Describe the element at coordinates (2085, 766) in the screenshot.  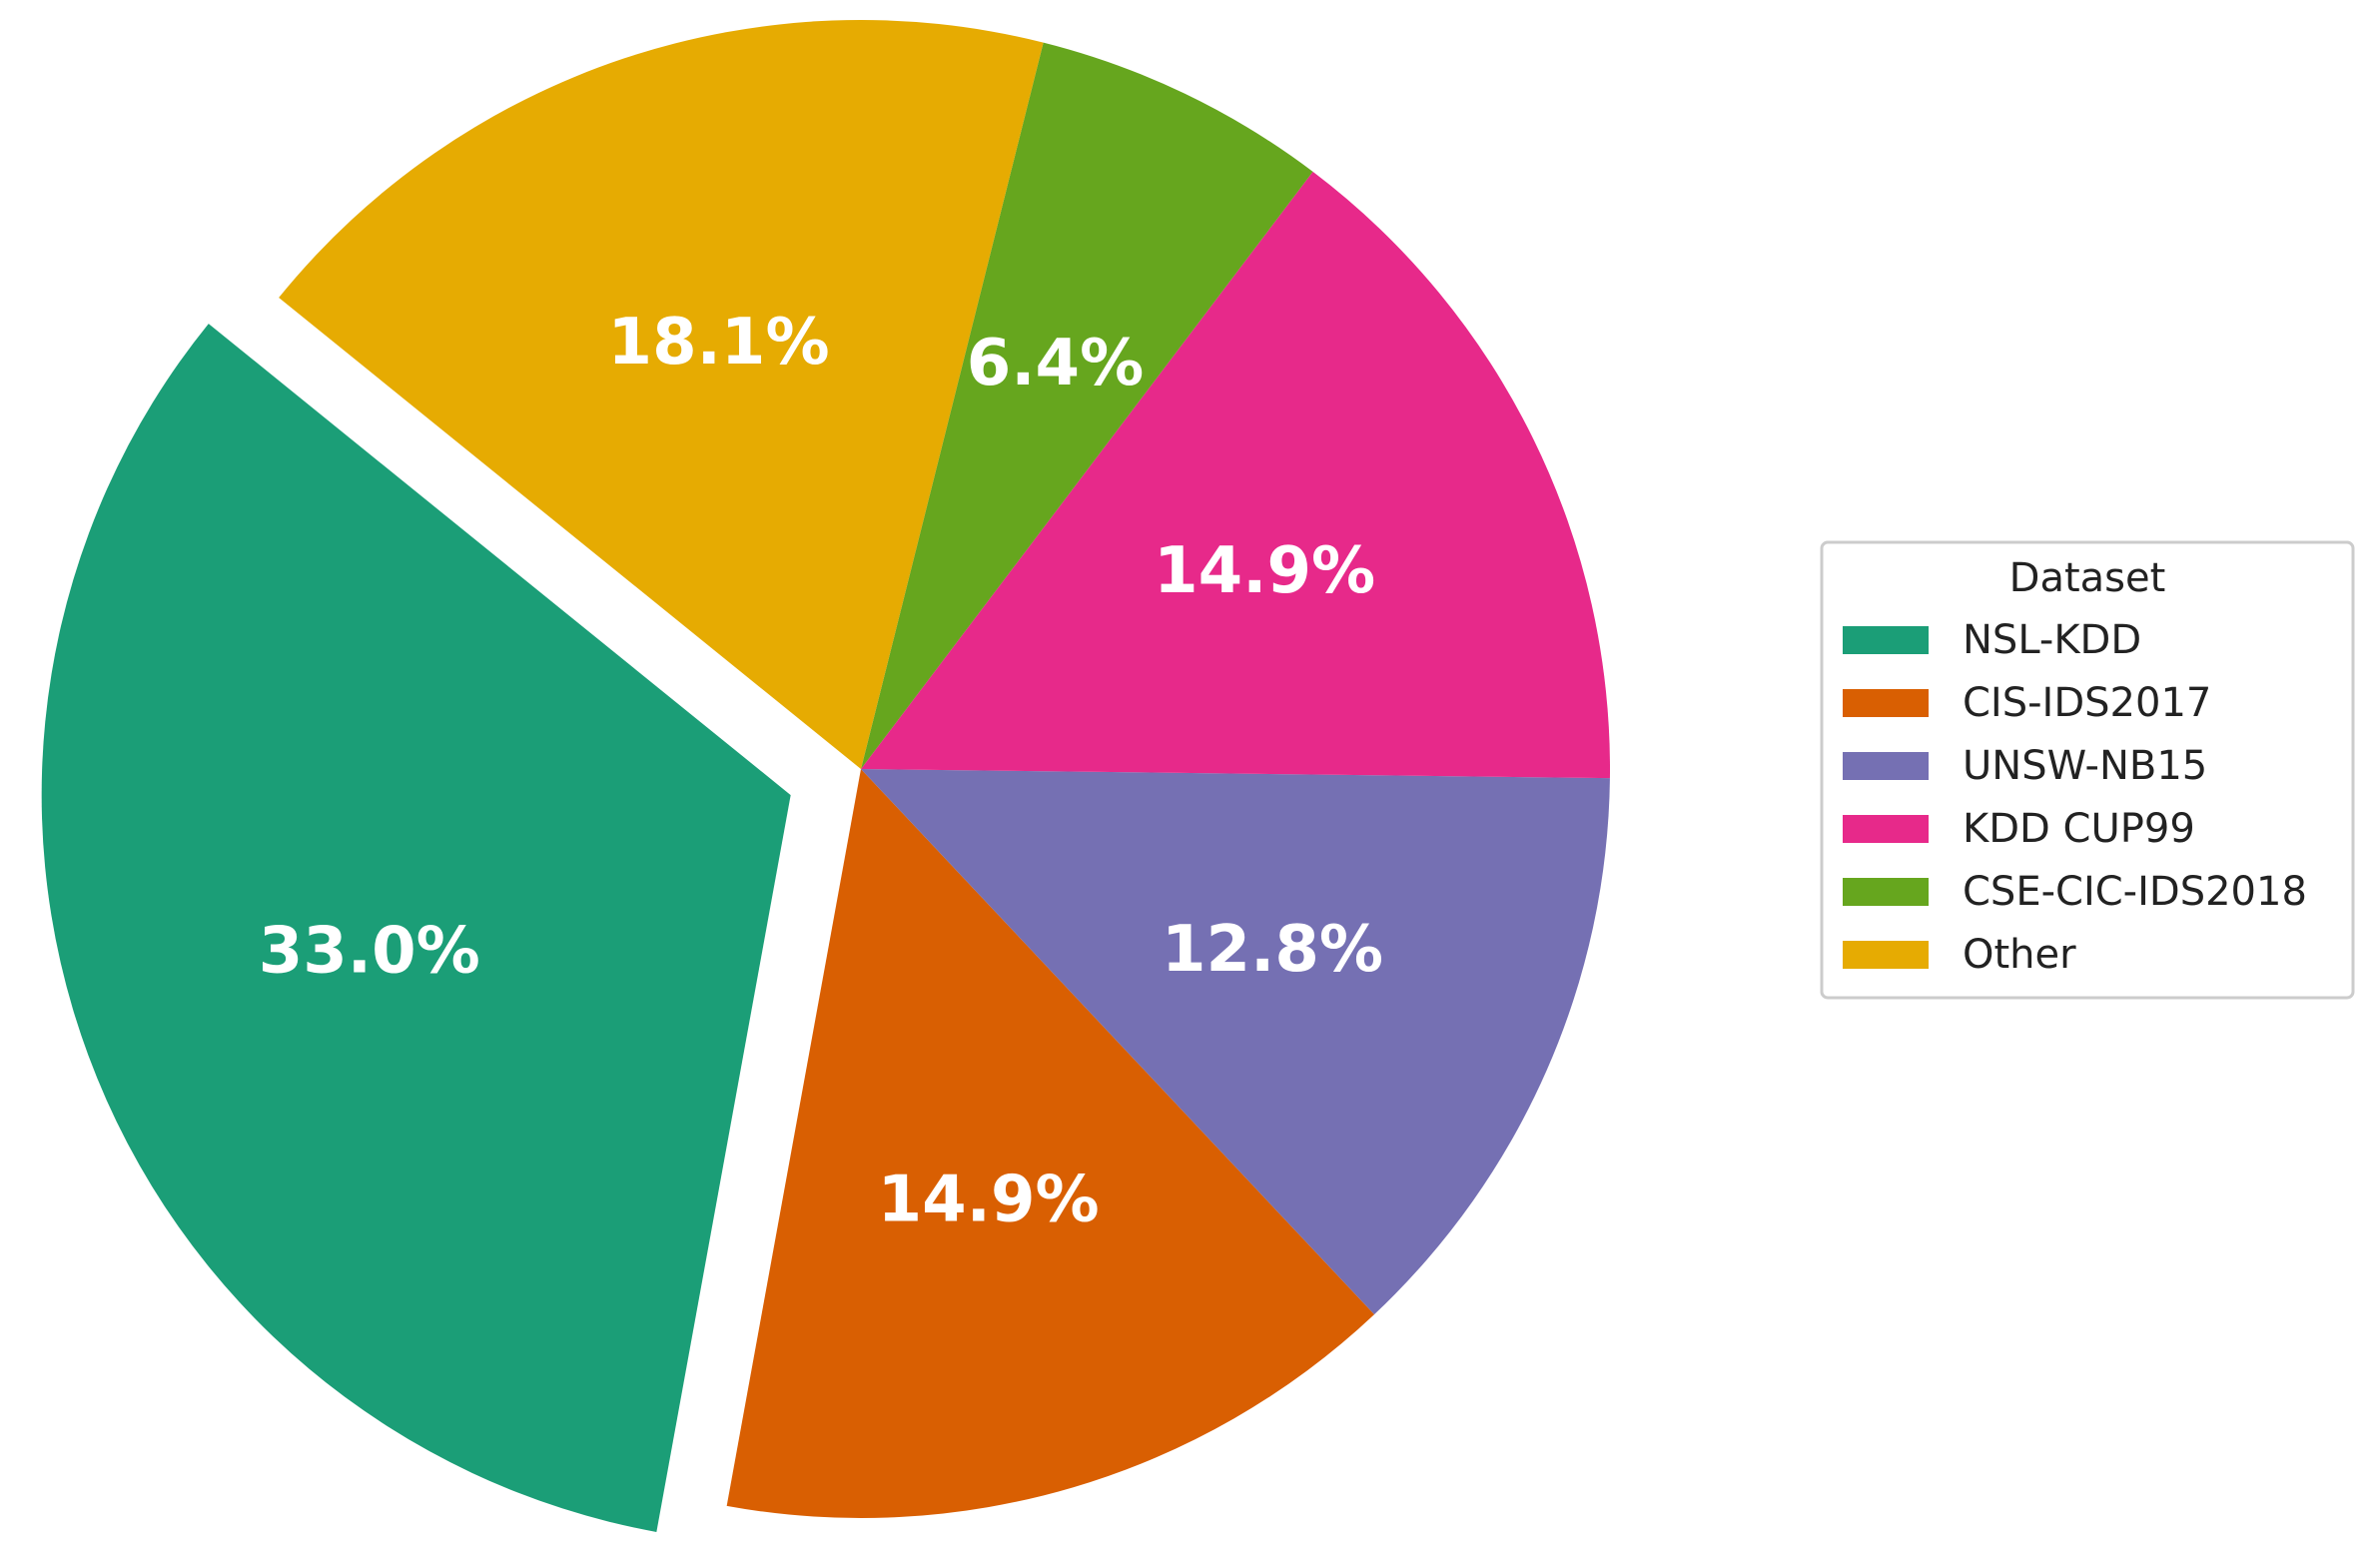
I see `legend-label-unsw-nb15: UNSW-NB15` at that location.